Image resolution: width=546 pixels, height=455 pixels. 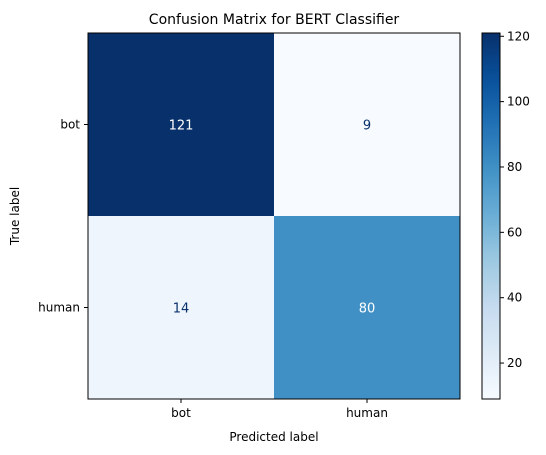 I want to click on cell-bot-bot, so click(x=181, y=124).